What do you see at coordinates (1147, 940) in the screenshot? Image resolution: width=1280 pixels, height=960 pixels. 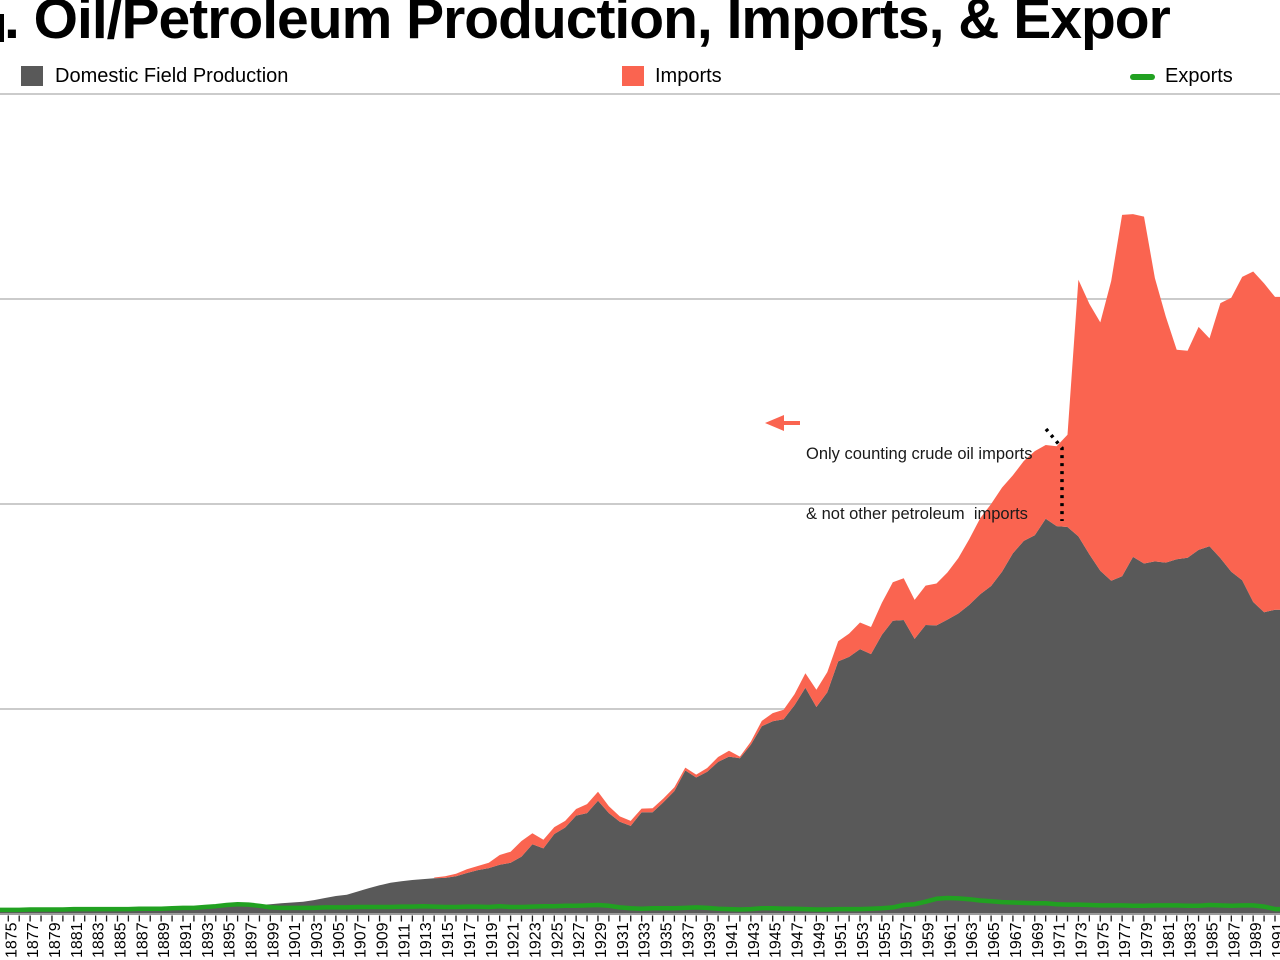 I see `svg-text: 1979` at bounding box center [1147, 940].